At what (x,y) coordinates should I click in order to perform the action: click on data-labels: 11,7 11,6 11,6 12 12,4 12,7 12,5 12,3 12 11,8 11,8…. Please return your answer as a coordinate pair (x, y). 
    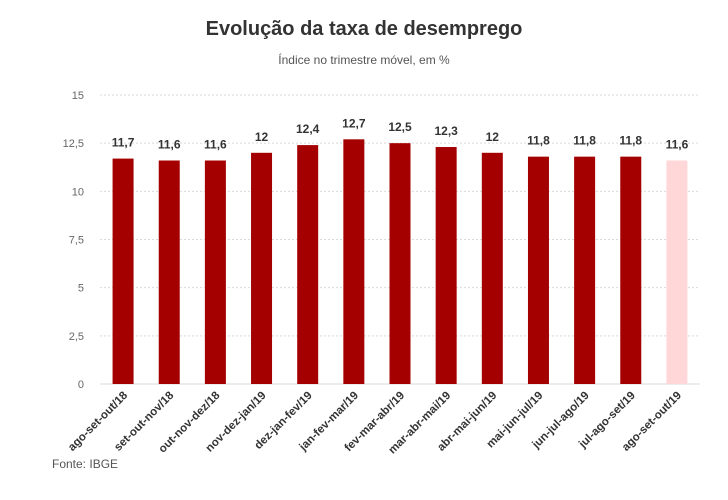
    Looking at the image, I should click on (400, 133).